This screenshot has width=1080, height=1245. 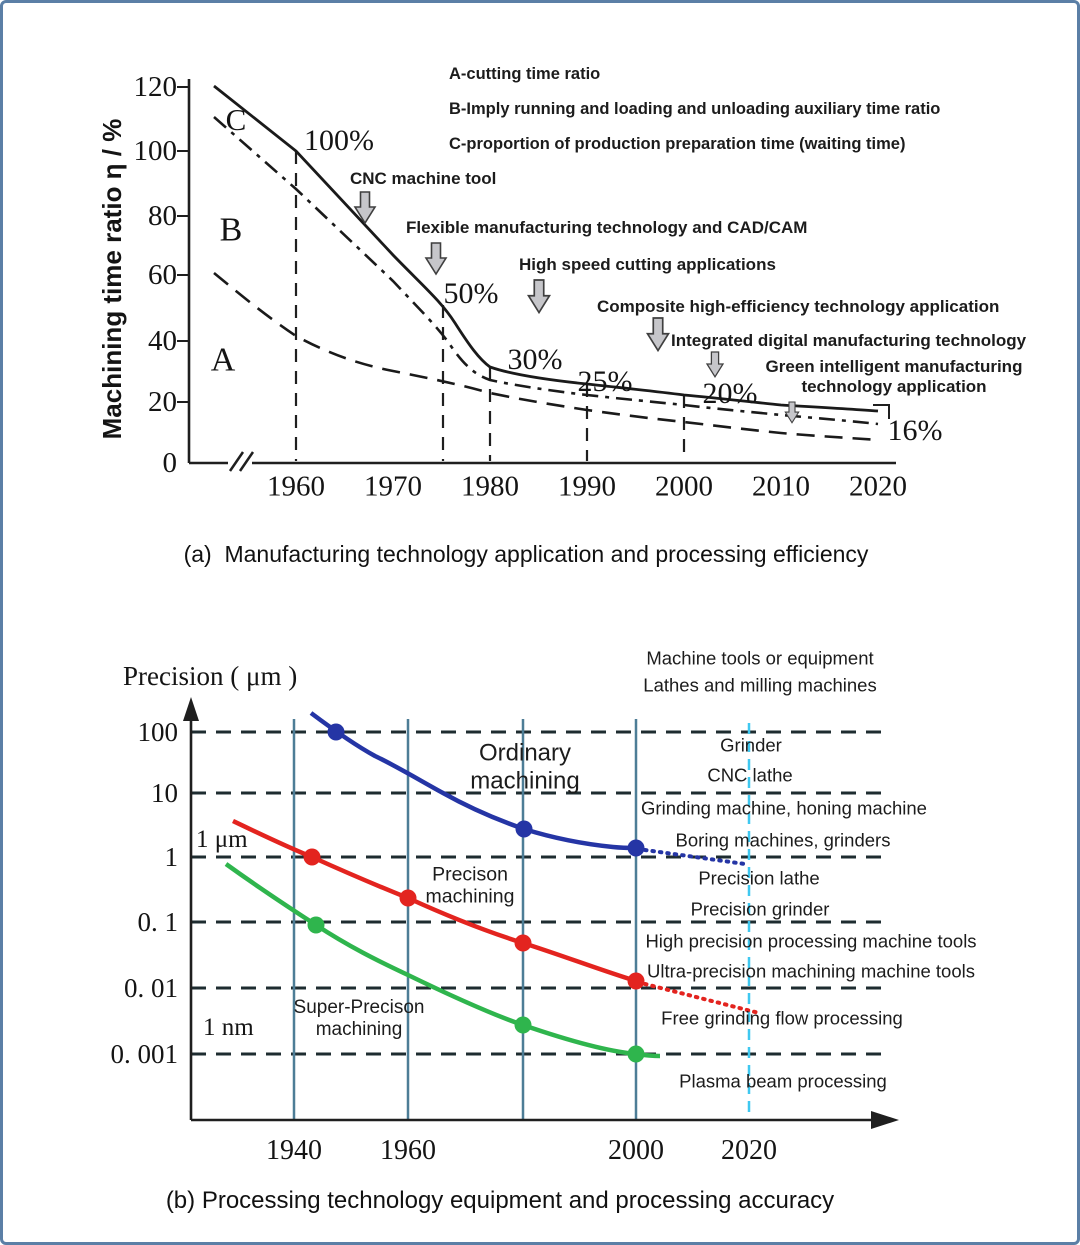 What do you see at coordinates (783, 1081) in the screenshot?
I see `equipment-plasma-beam: Plasma beam processing` at bounding box center [783, 1081].